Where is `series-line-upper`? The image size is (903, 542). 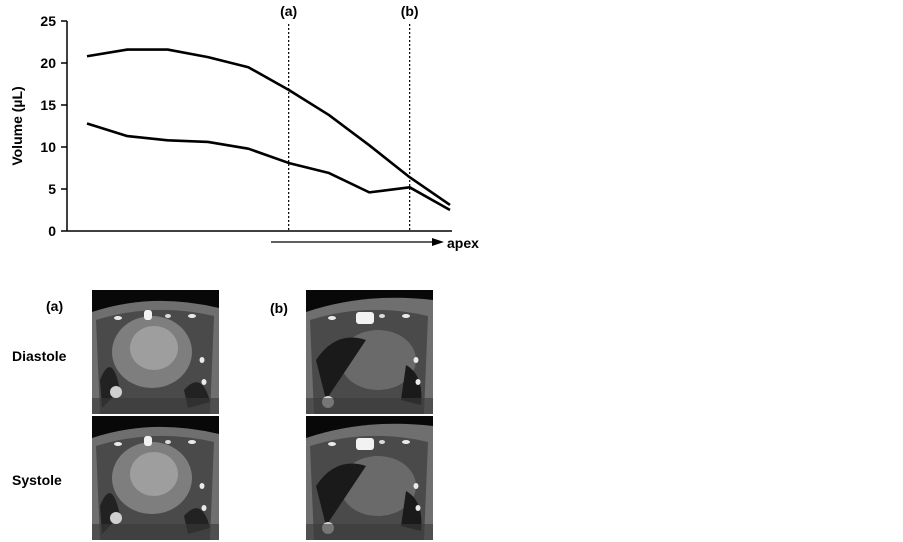
series-line-upper is located at coordinates (268, 127).